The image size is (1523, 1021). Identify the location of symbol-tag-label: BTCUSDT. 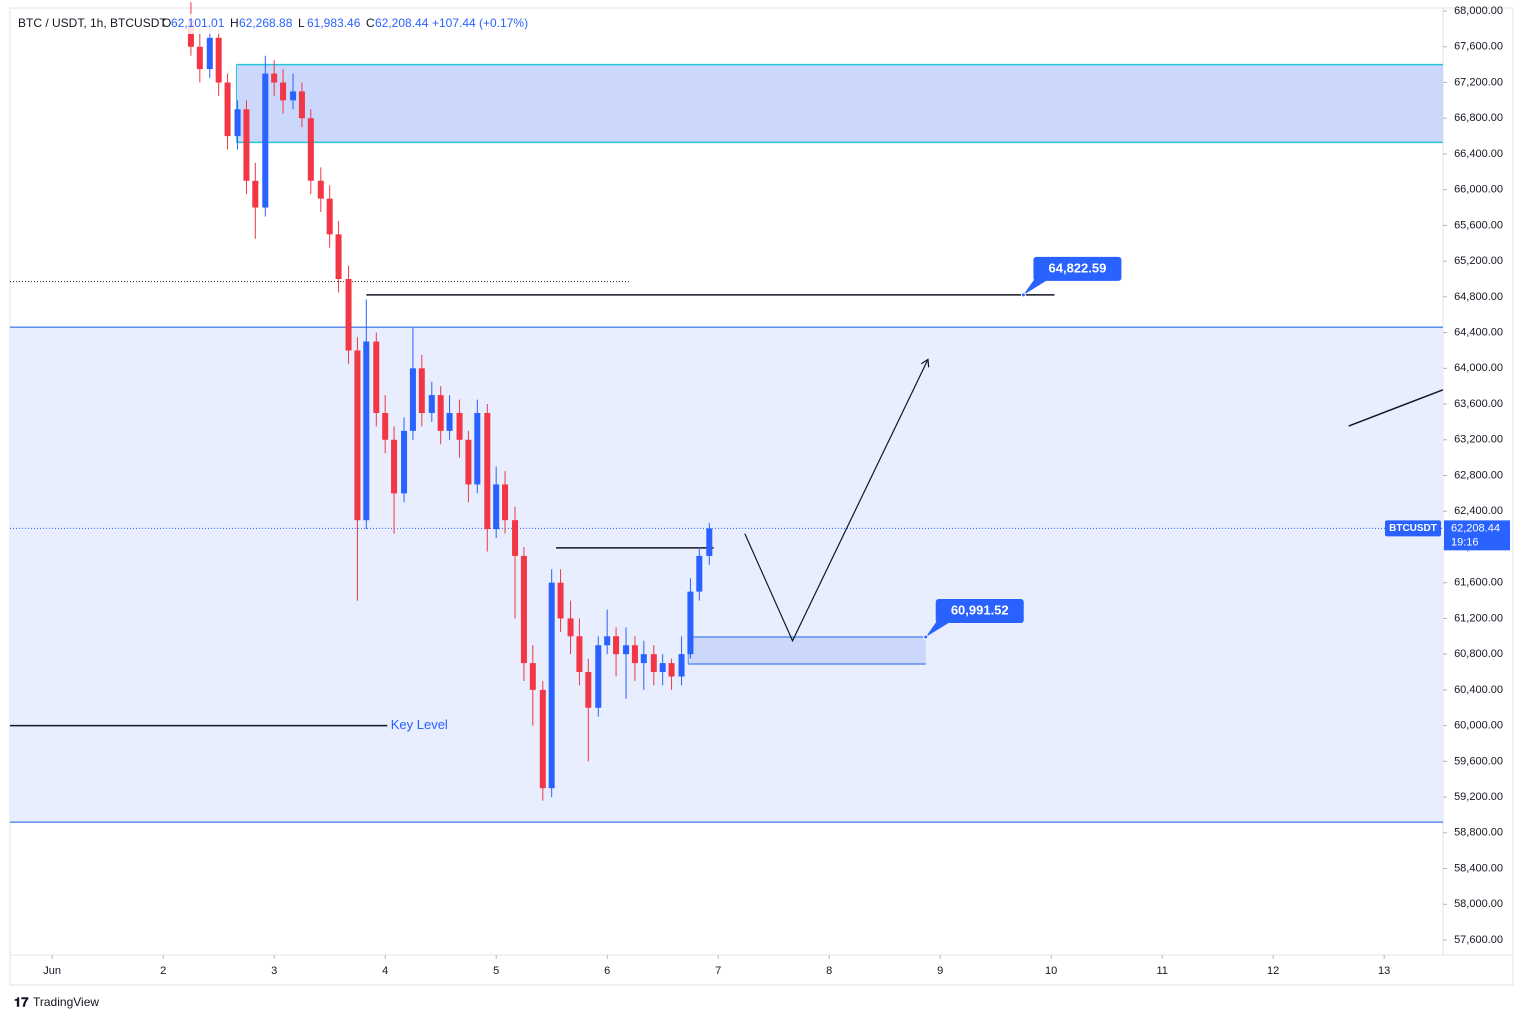
(1413, 528).